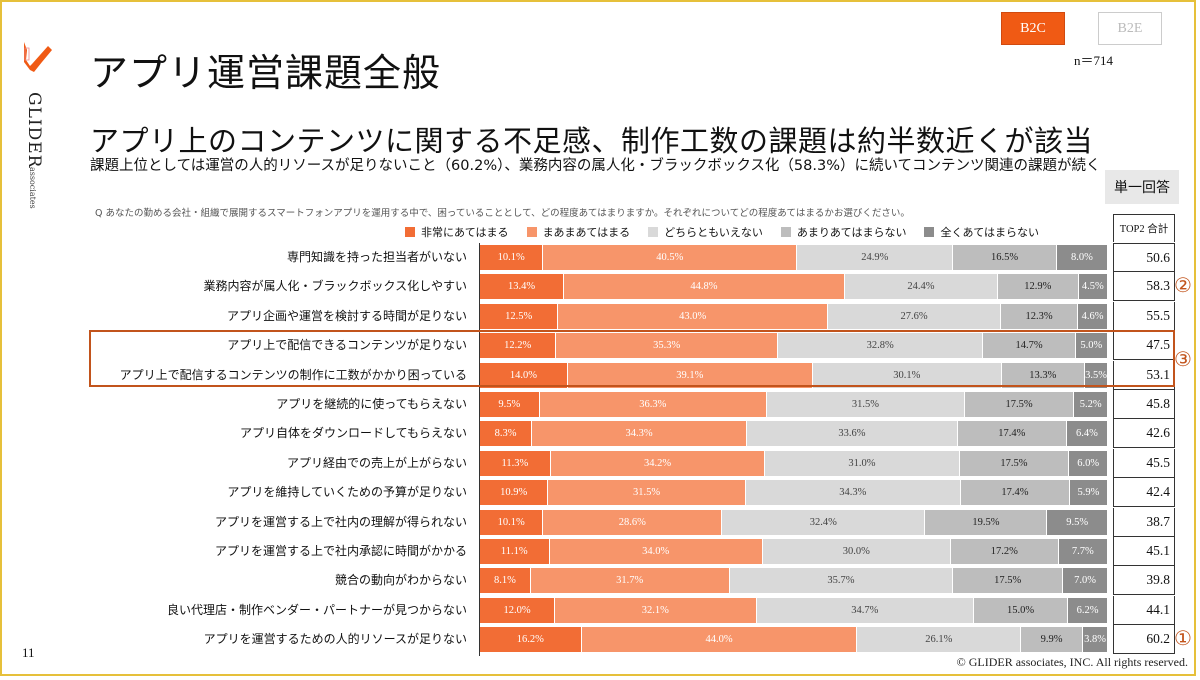 This screenshot has height=680, width=1200. I want to click on top2-value: 39.8, so click(1144, 581).